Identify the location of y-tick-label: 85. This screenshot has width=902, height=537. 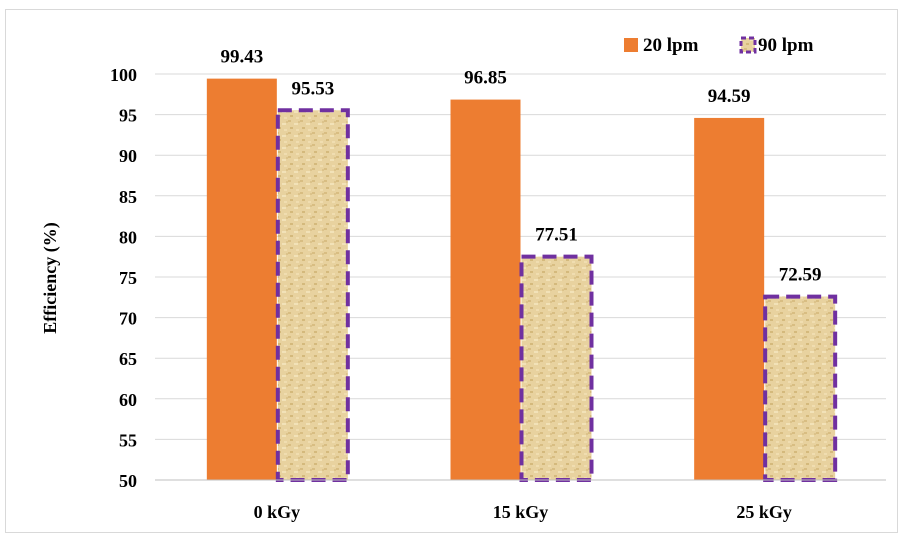
(128, 197).